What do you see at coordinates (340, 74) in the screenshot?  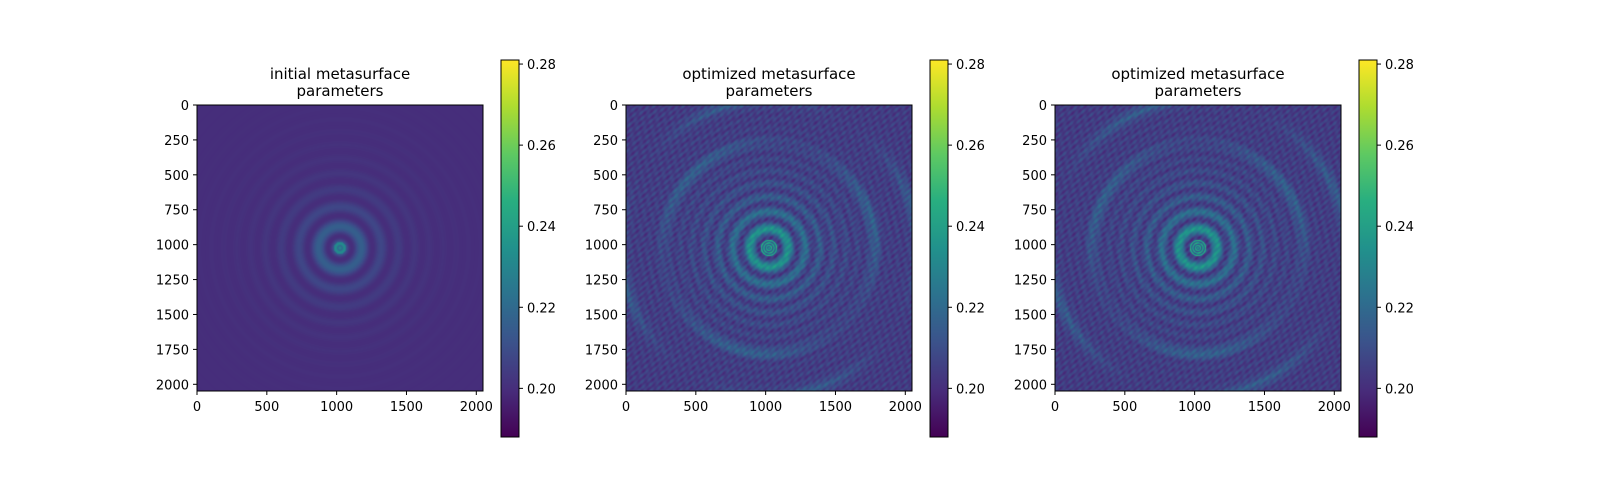 I see `panel-title-line: initial metasurface` at bounding box center [340, 74].